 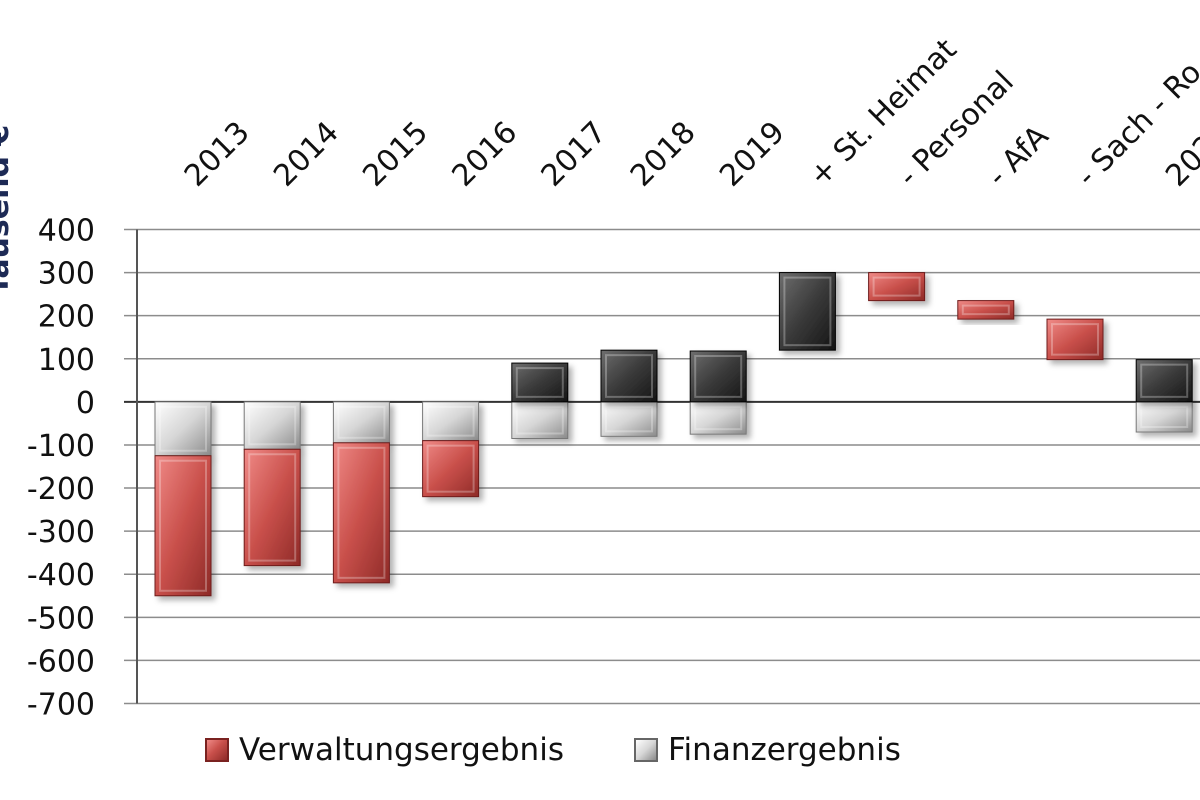 I want to click on y-tick-label: 400, so click(x=66, y=231).